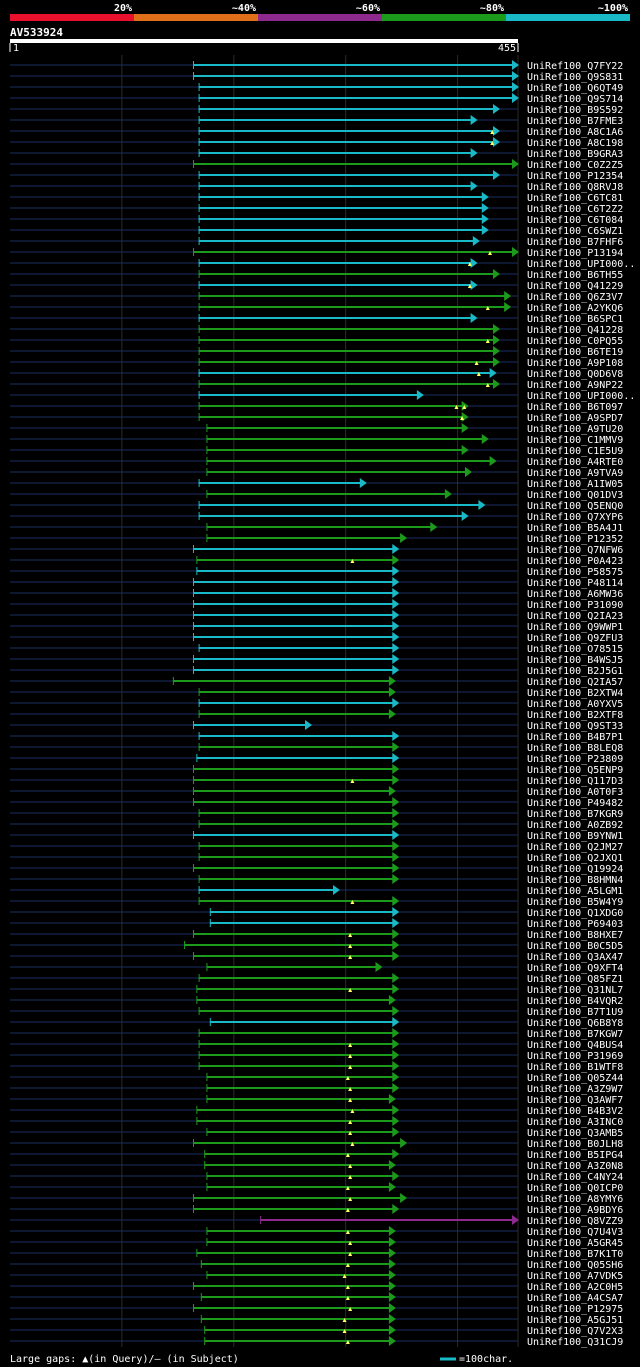 This screenshot has width=640, height=1367. I want to click on hit-row: UniRef100_Q7XYP6, so click(316, 517).